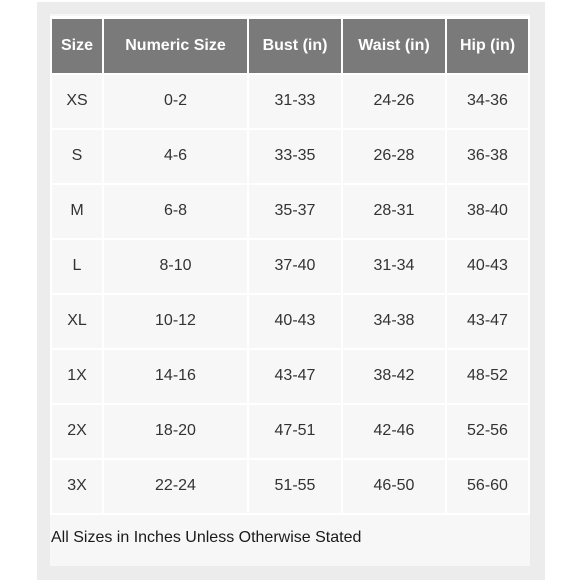 Image resolution: width=580 pixels, height=580 pixels. I want to click on cell-waist: 34-38, so click(394, 321).